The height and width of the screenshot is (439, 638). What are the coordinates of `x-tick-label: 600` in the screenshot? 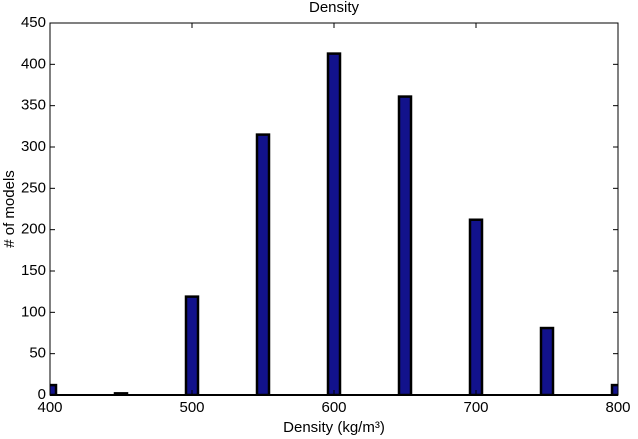 It's located at (333, 407).